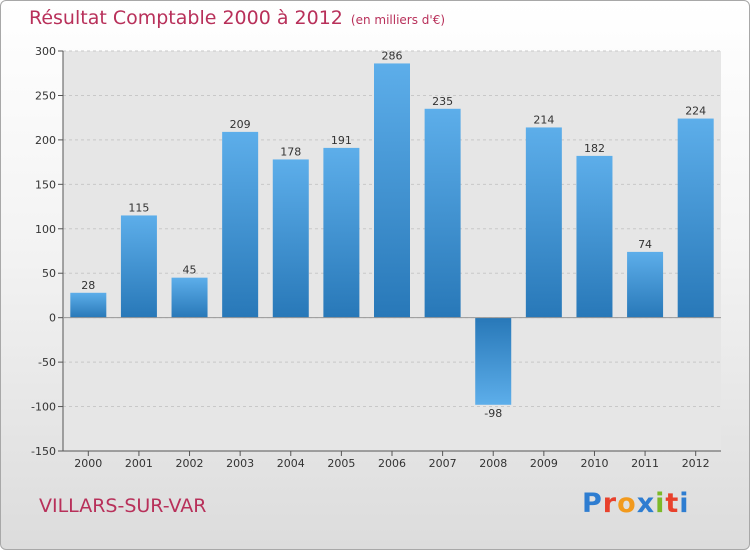 The image size is (750, 550). I want to click on logo-letter: x, so click(646, 503).